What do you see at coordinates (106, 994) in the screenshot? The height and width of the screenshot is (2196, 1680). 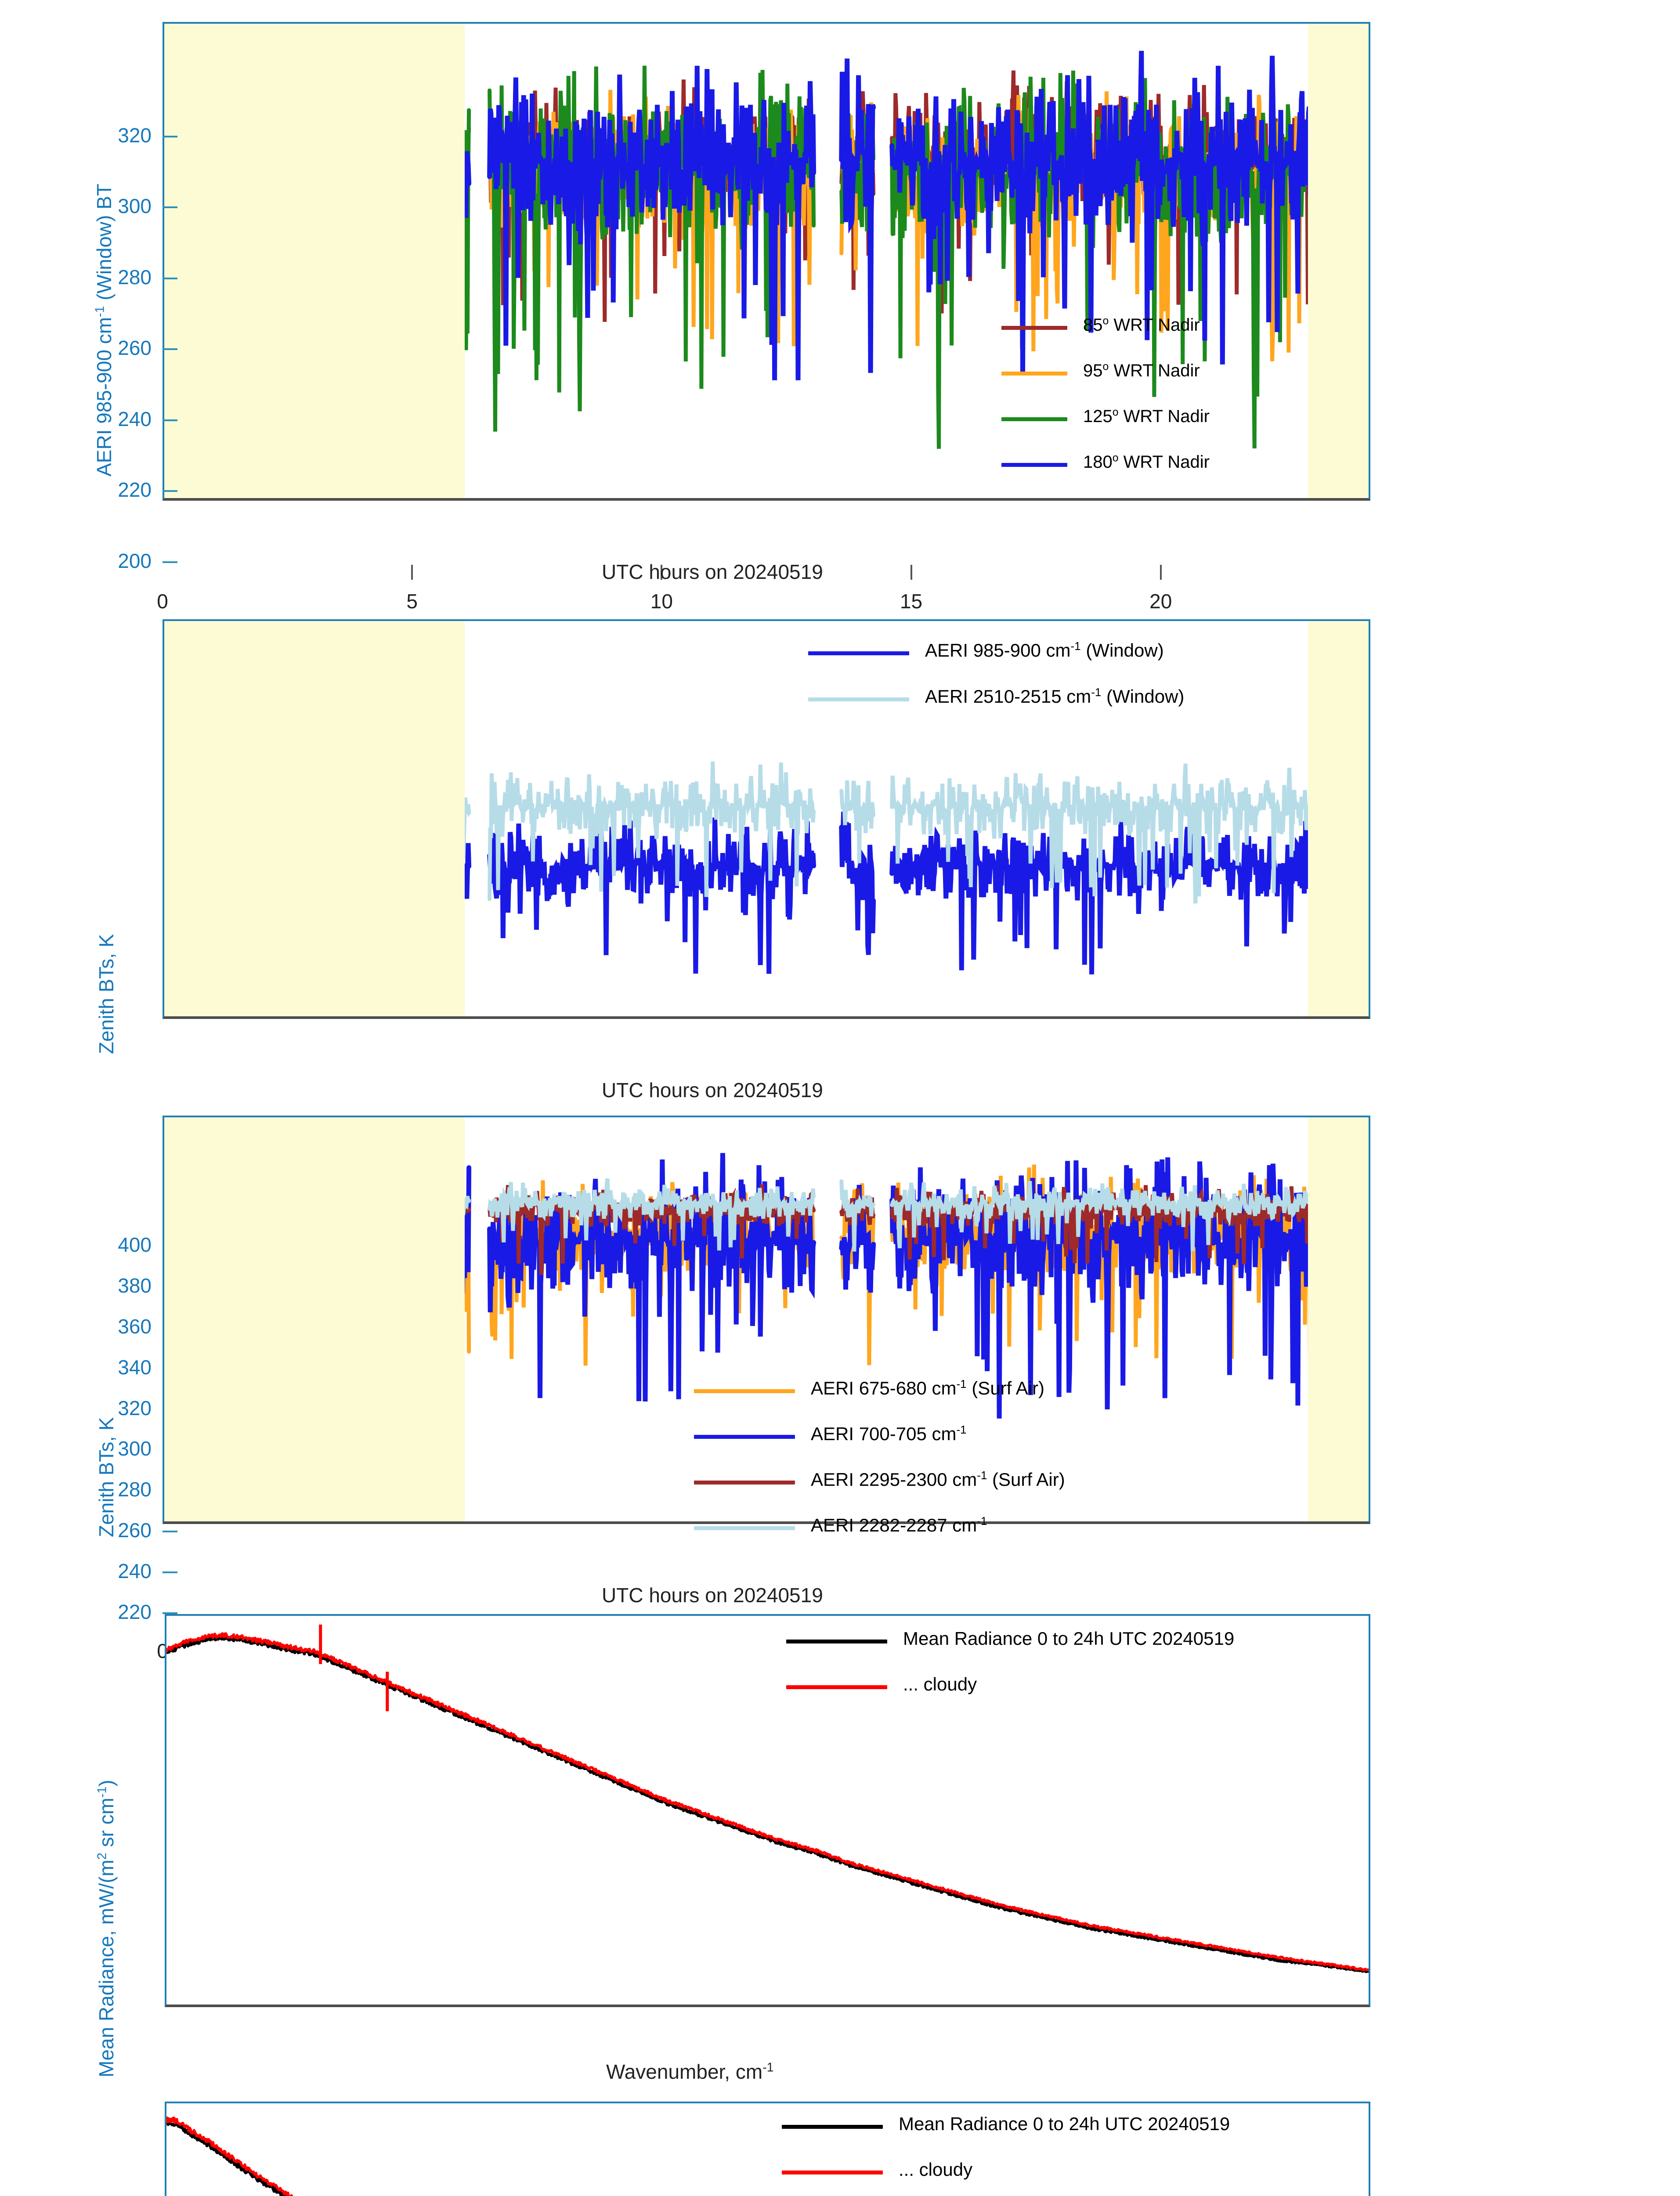 I see `panel-2-y-axis-label: Zenith BTs, K` at bounding box center [106, 994].